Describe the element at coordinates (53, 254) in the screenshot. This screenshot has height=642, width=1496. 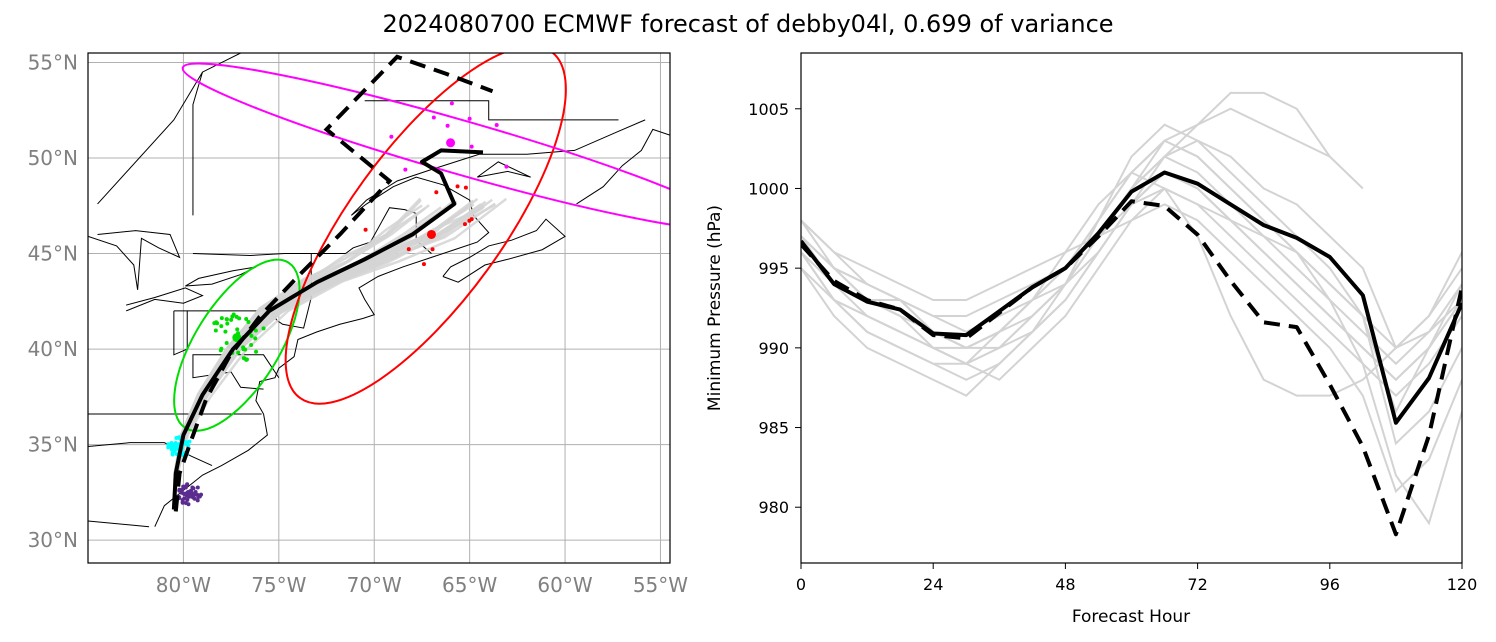
I see `map-y-tick-label: 45°N` at that location.